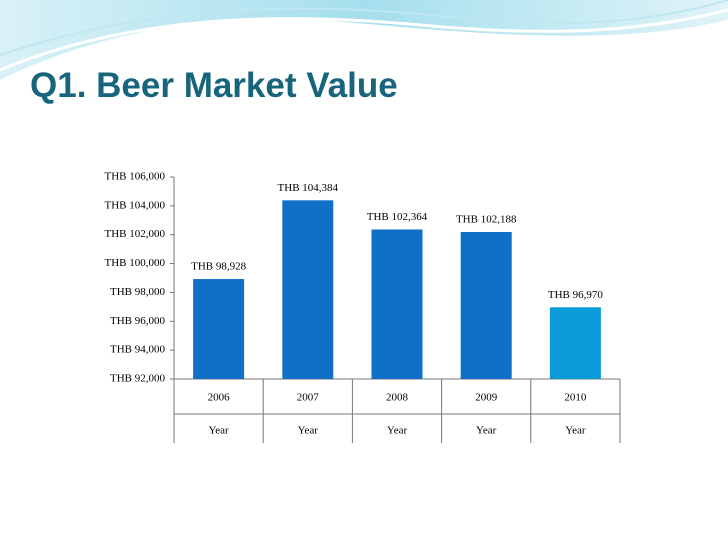 Image resolution: width=728 pixels, height=546 pixels. I want to click on y-tick-label: THB 104,000, so click(135, 205).